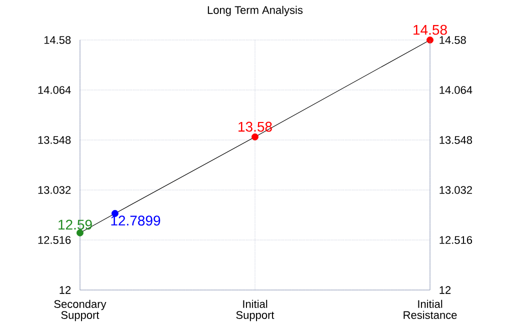 This screenshot has width=510, height=330. What do you see at coordinates (456, 140) in the screenshot?
I see `y2-tick-label: 13.548` at bounding box center [456, 140].